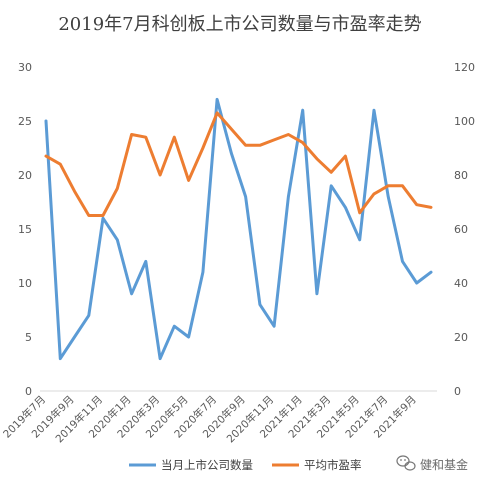  Describe the element at coordinates (239, 24) in the screenshot. I see `chart-title: 2019年7月科创板上市公司数量与市盈率走势` at that location.